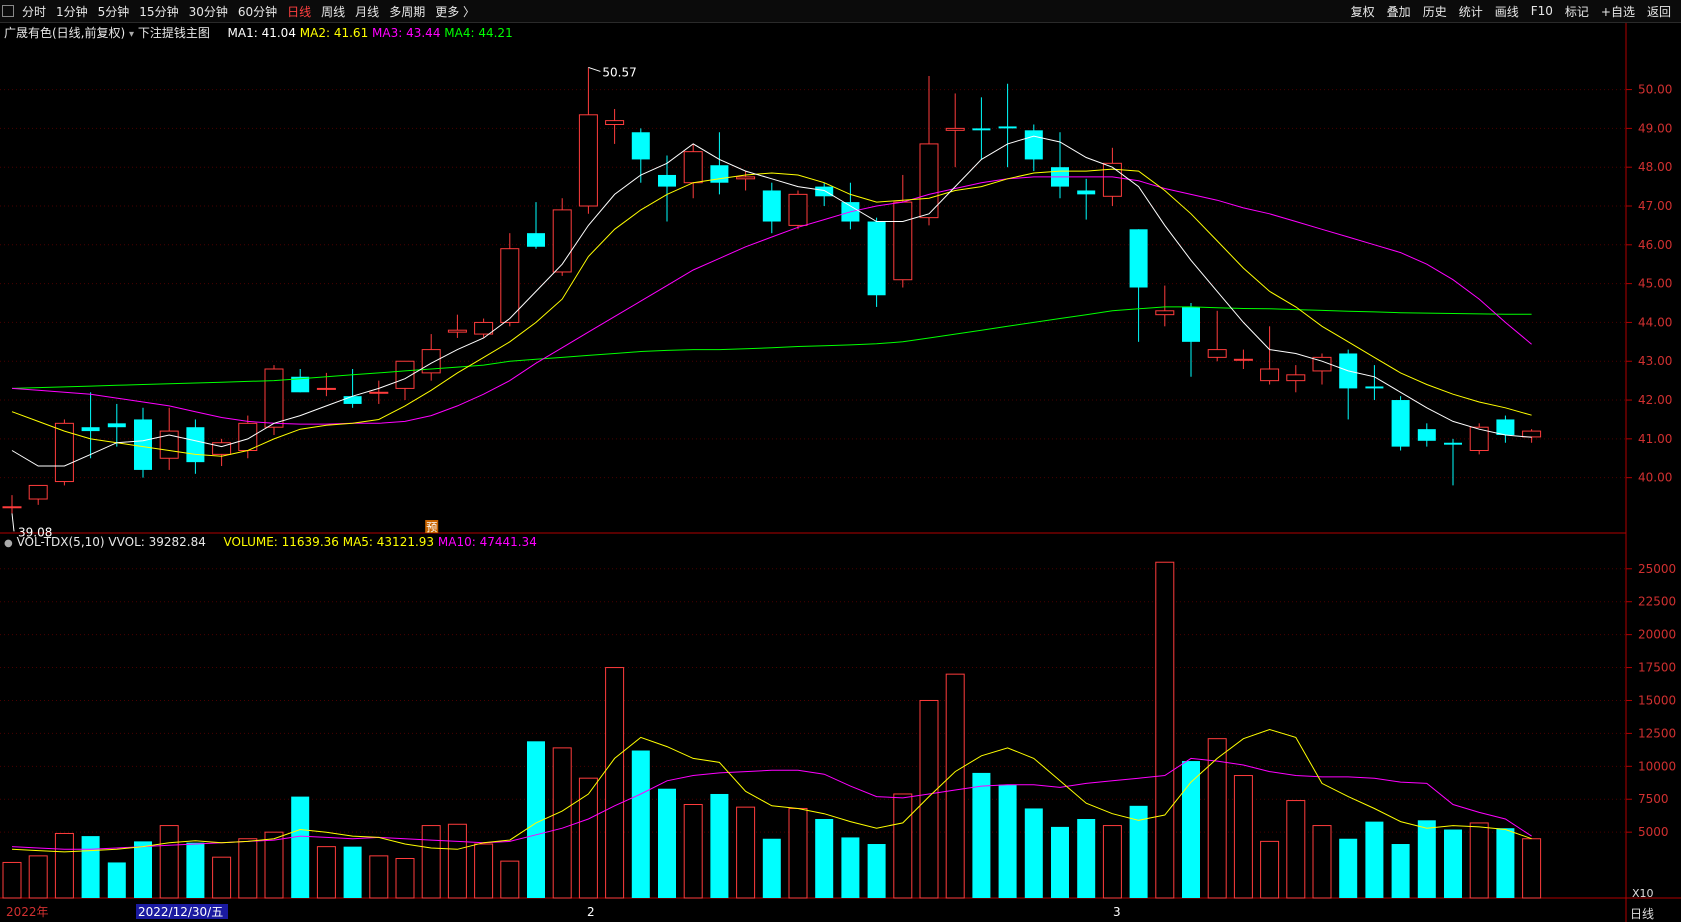  I want to click on period-tab: 更多 〉, so click(455, 11).